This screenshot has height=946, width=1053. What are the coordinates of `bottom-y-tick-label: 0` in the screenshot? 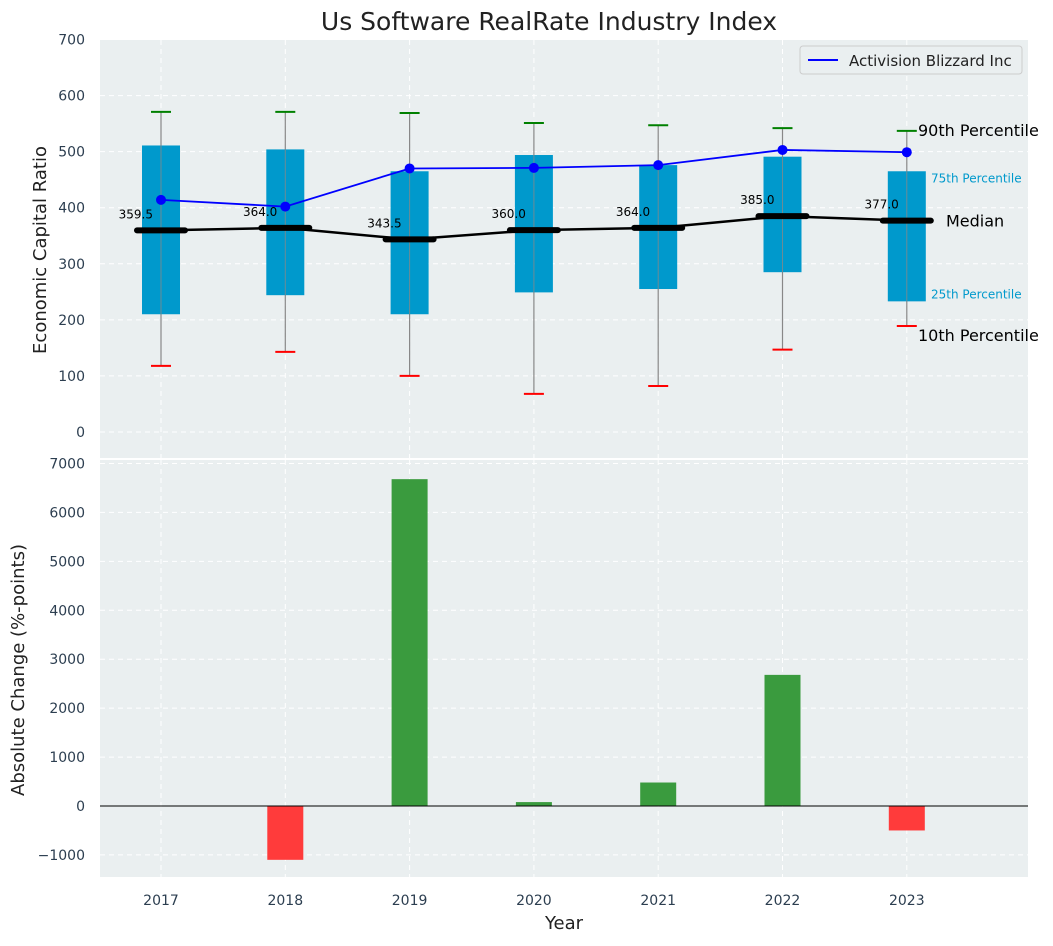 It's located at (80, 807).